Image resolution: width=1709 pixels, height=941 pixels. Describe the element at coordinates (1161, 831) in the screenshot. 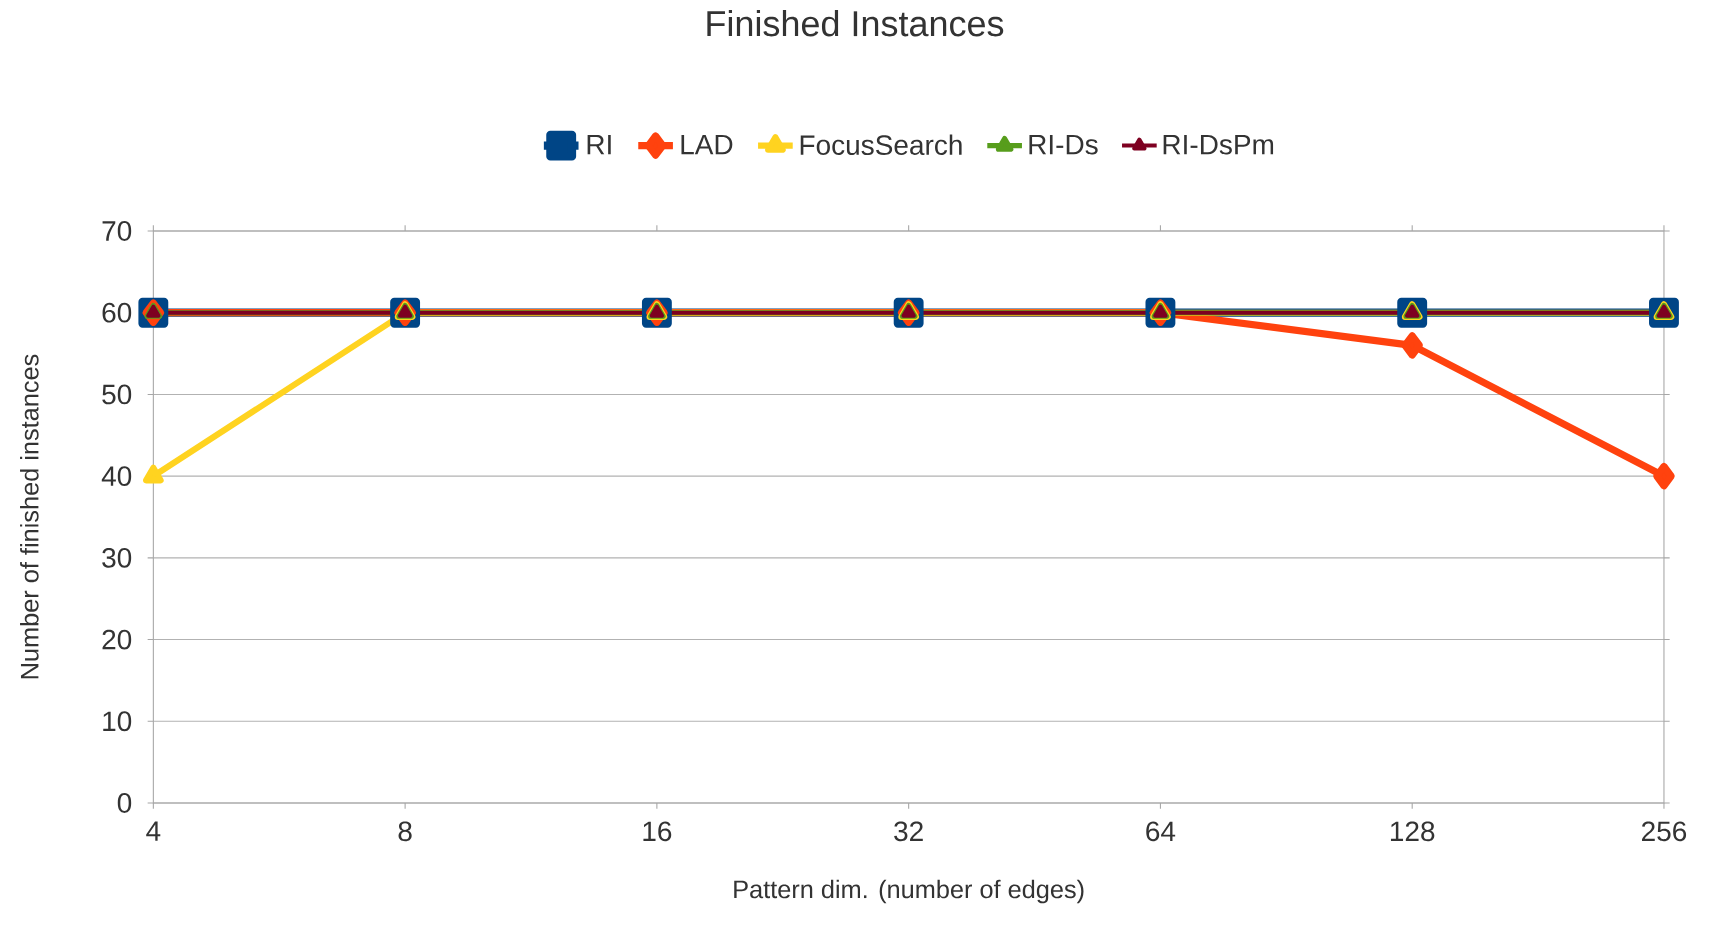

I see `x-tick-label: 64` at that location.